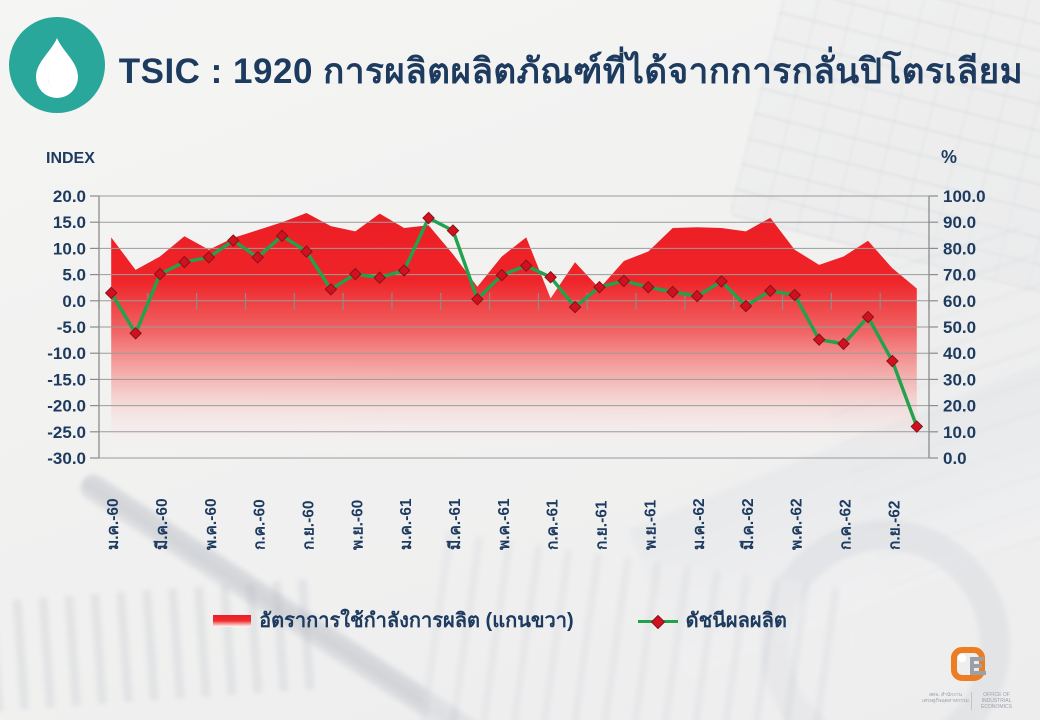  I want to click on svg-text: 60.0, so click(959, 301).